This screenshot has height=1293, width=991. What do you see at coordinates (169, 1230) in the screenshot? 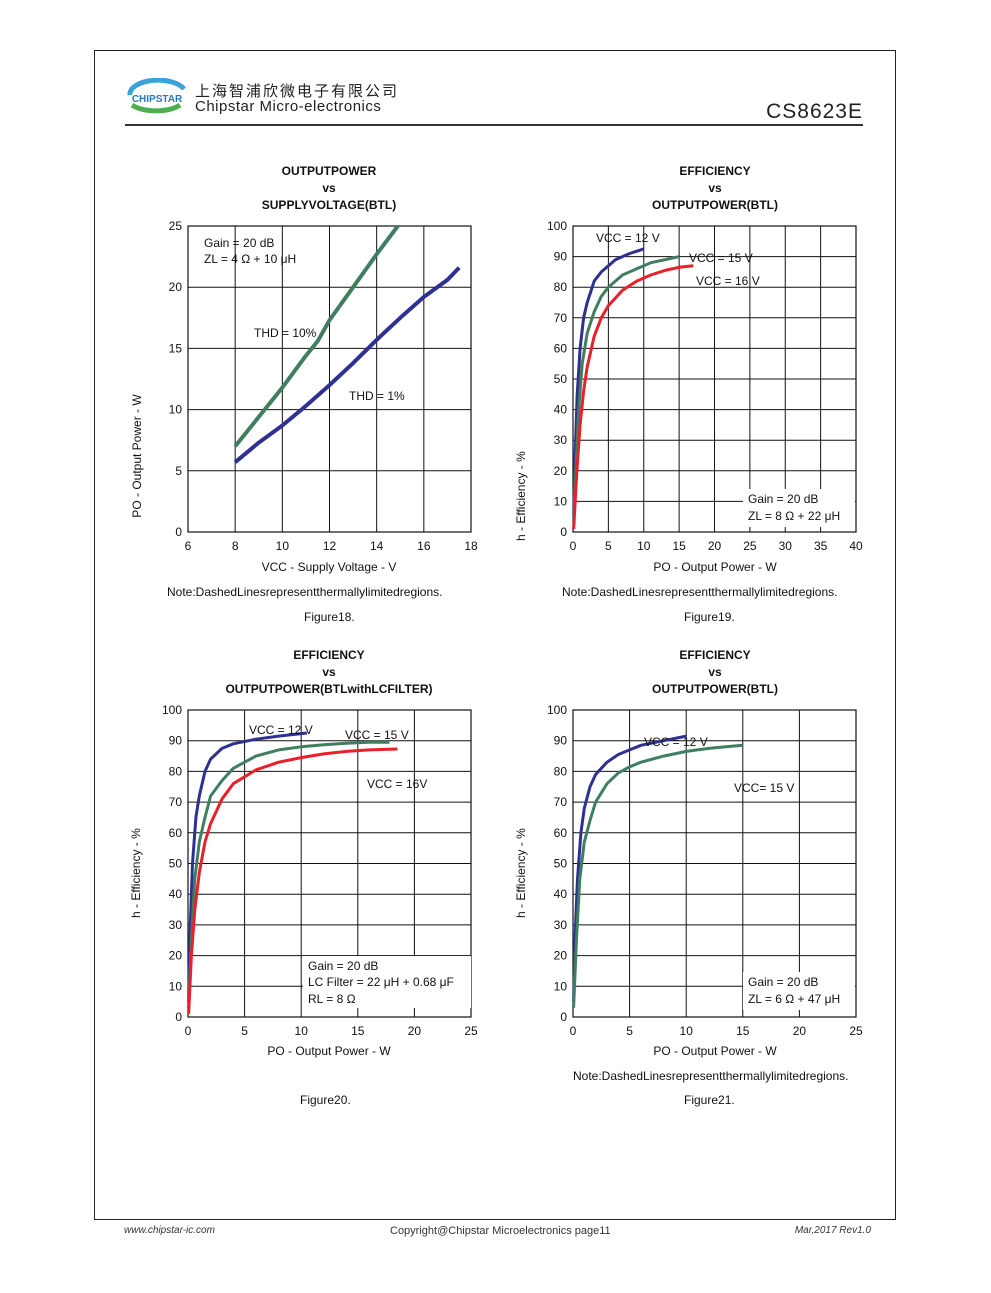
I see `footer-website: www.chipstar-ic.com` at bounding box center [169, 1230].